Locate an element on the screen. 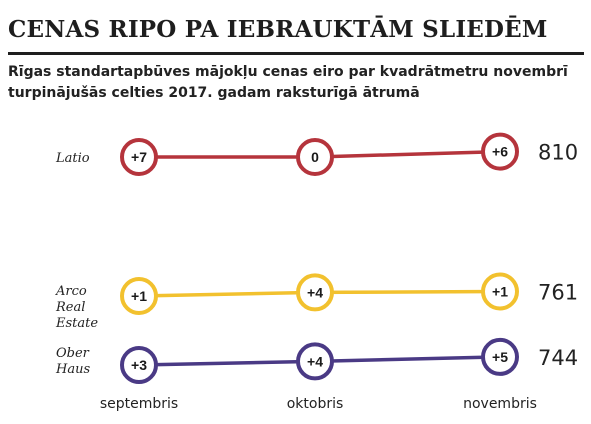 The height and width of the screenshot is (424, 591). point-change-label: +5 is located at coordinates (500, 357).